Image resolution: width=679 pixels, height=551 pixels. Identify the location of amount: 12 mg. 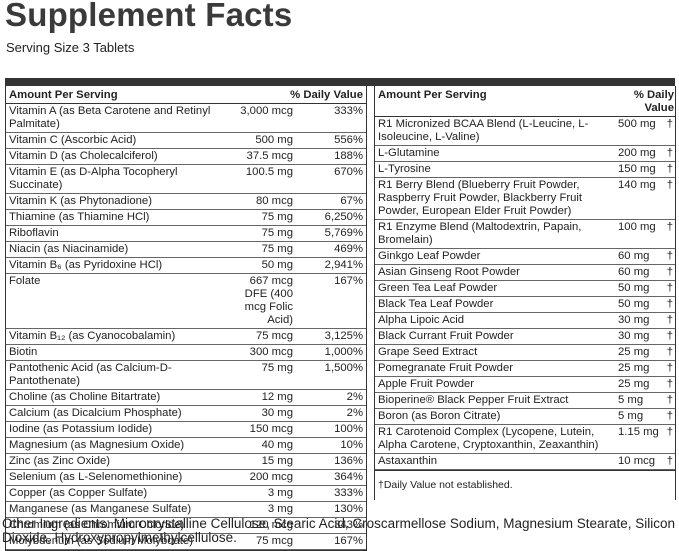
(277, 397).